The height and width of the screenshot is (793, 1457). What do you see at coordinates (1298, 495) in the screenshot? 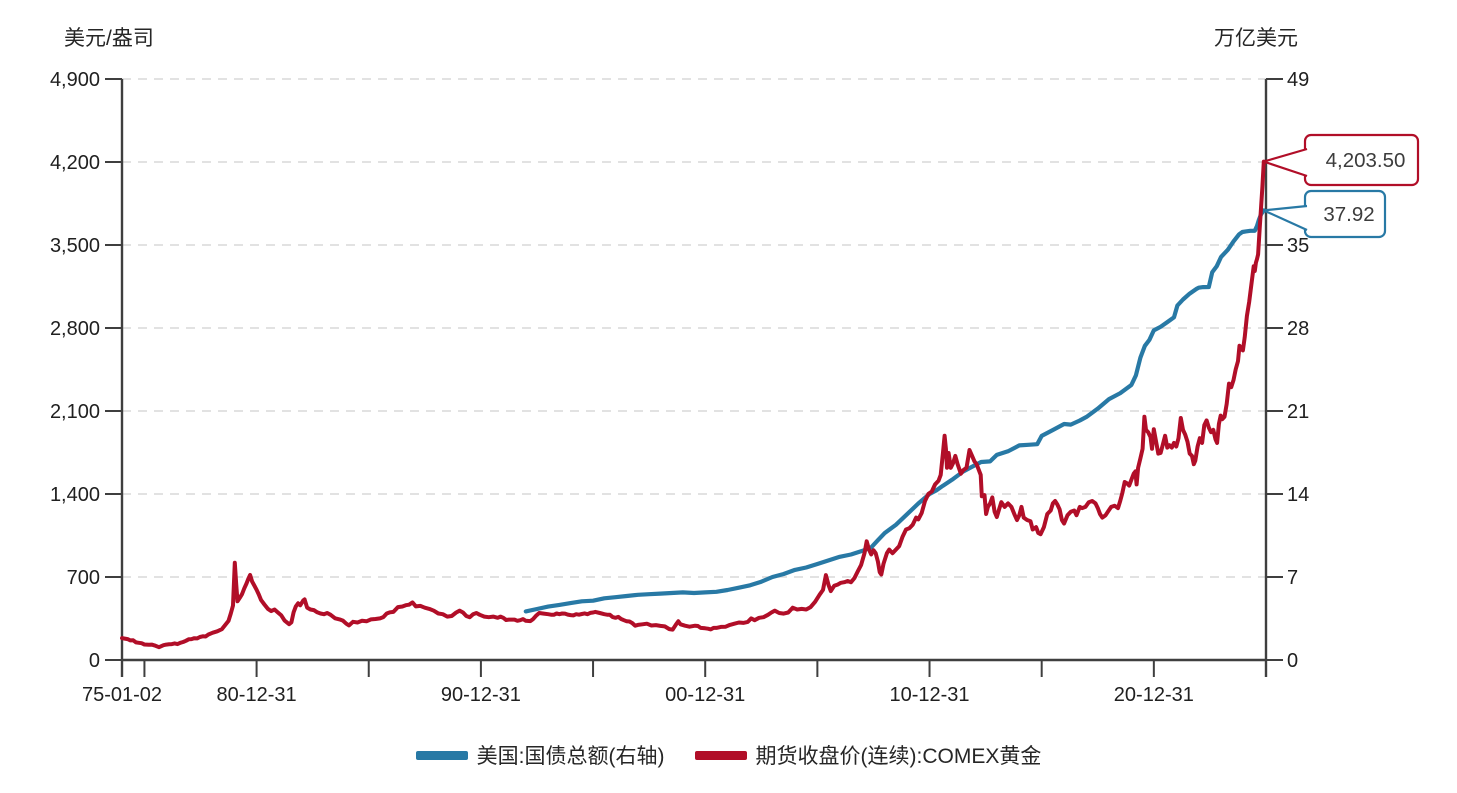
I see `right-tick-label: 14` at bounding box center [1298, 495].